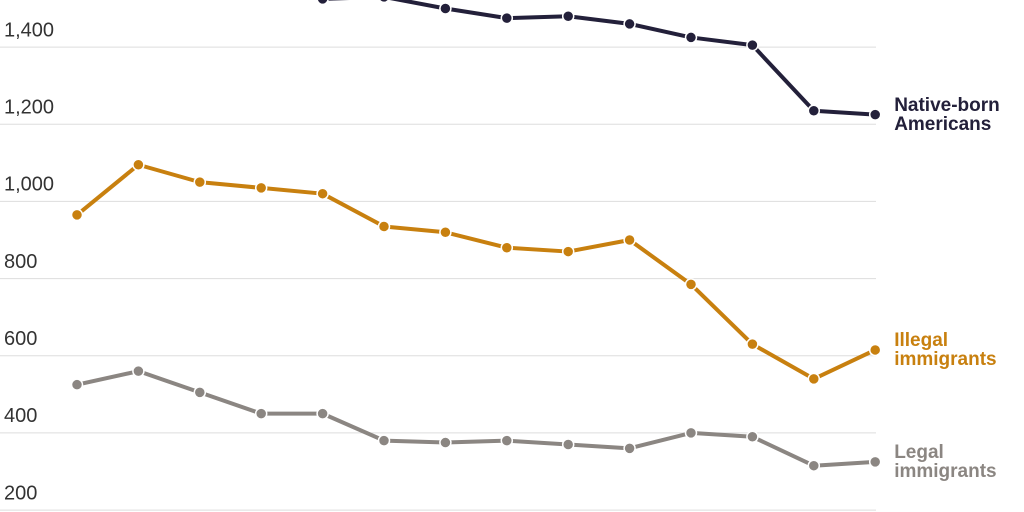 Image resolution: width=1024 pixels, height=512 pixels. Describe the element at coordinates (945, 349) in the screenshot. I see `series-label: Illegal immigrants` at that location.